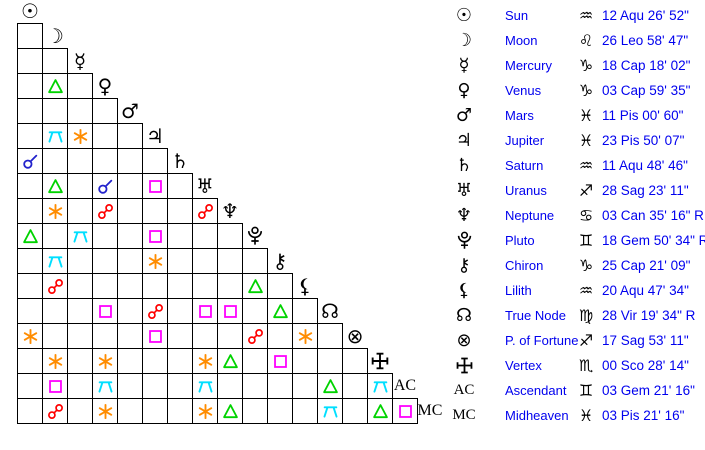 This screenshot has width=705, height=450. Describe the element at coordinates (180, 286) in the screenshot. I see `aspect-cell-lilith-saturn` at that location.